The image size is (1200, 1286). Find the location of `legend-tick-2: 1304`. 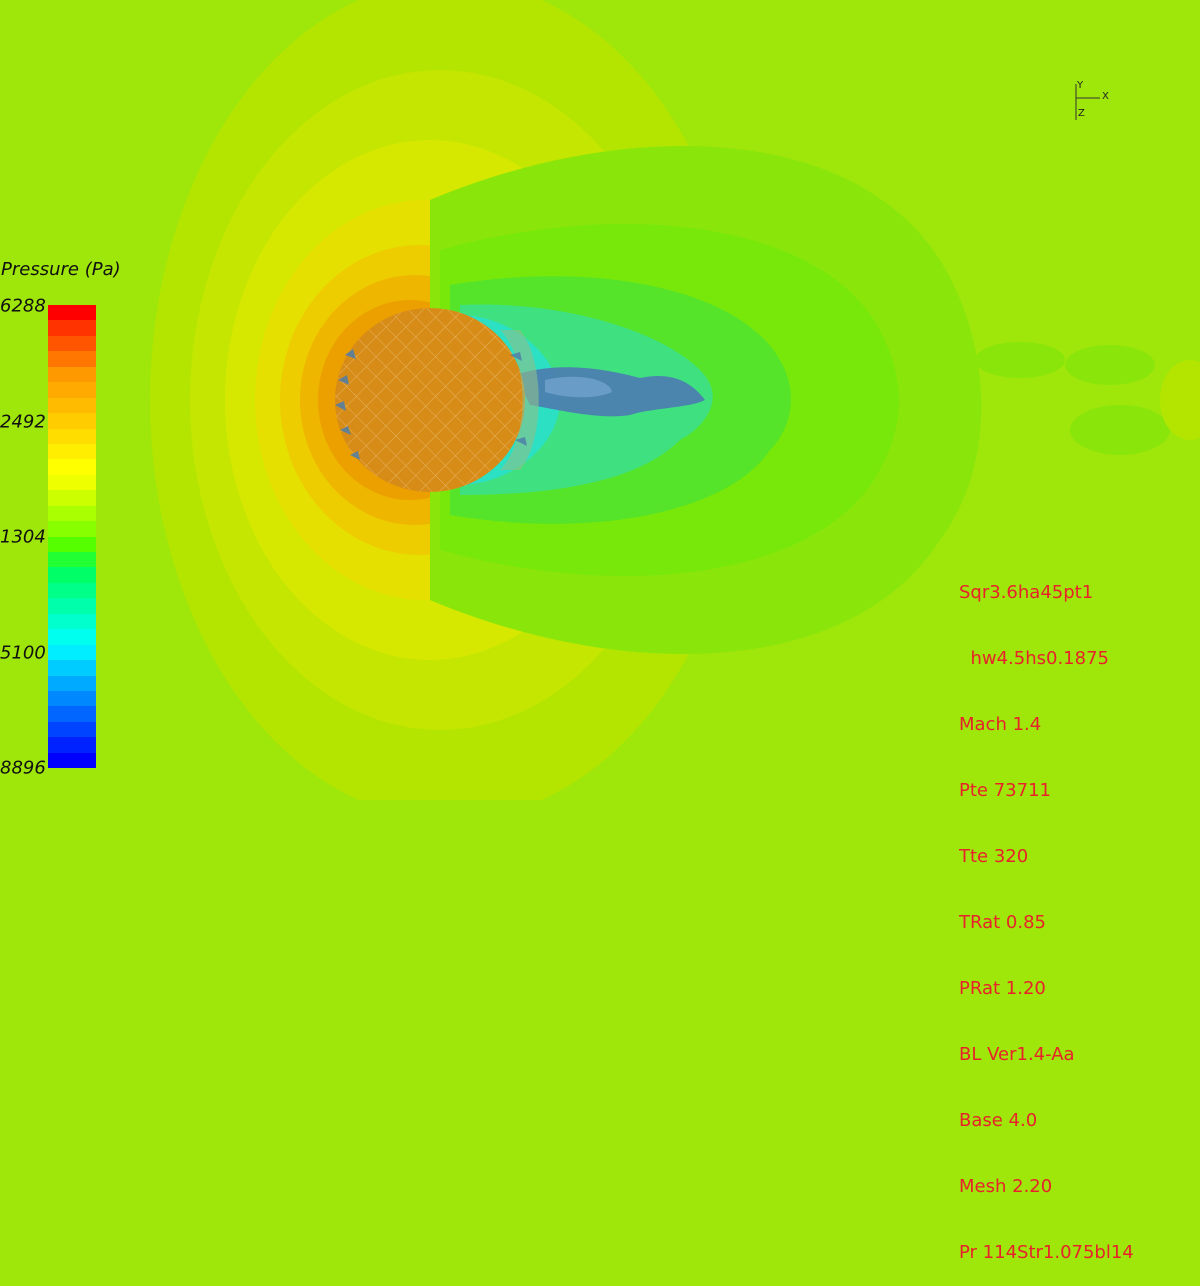

legend-tick-2: 1304 is located at coordinates (23, 537).